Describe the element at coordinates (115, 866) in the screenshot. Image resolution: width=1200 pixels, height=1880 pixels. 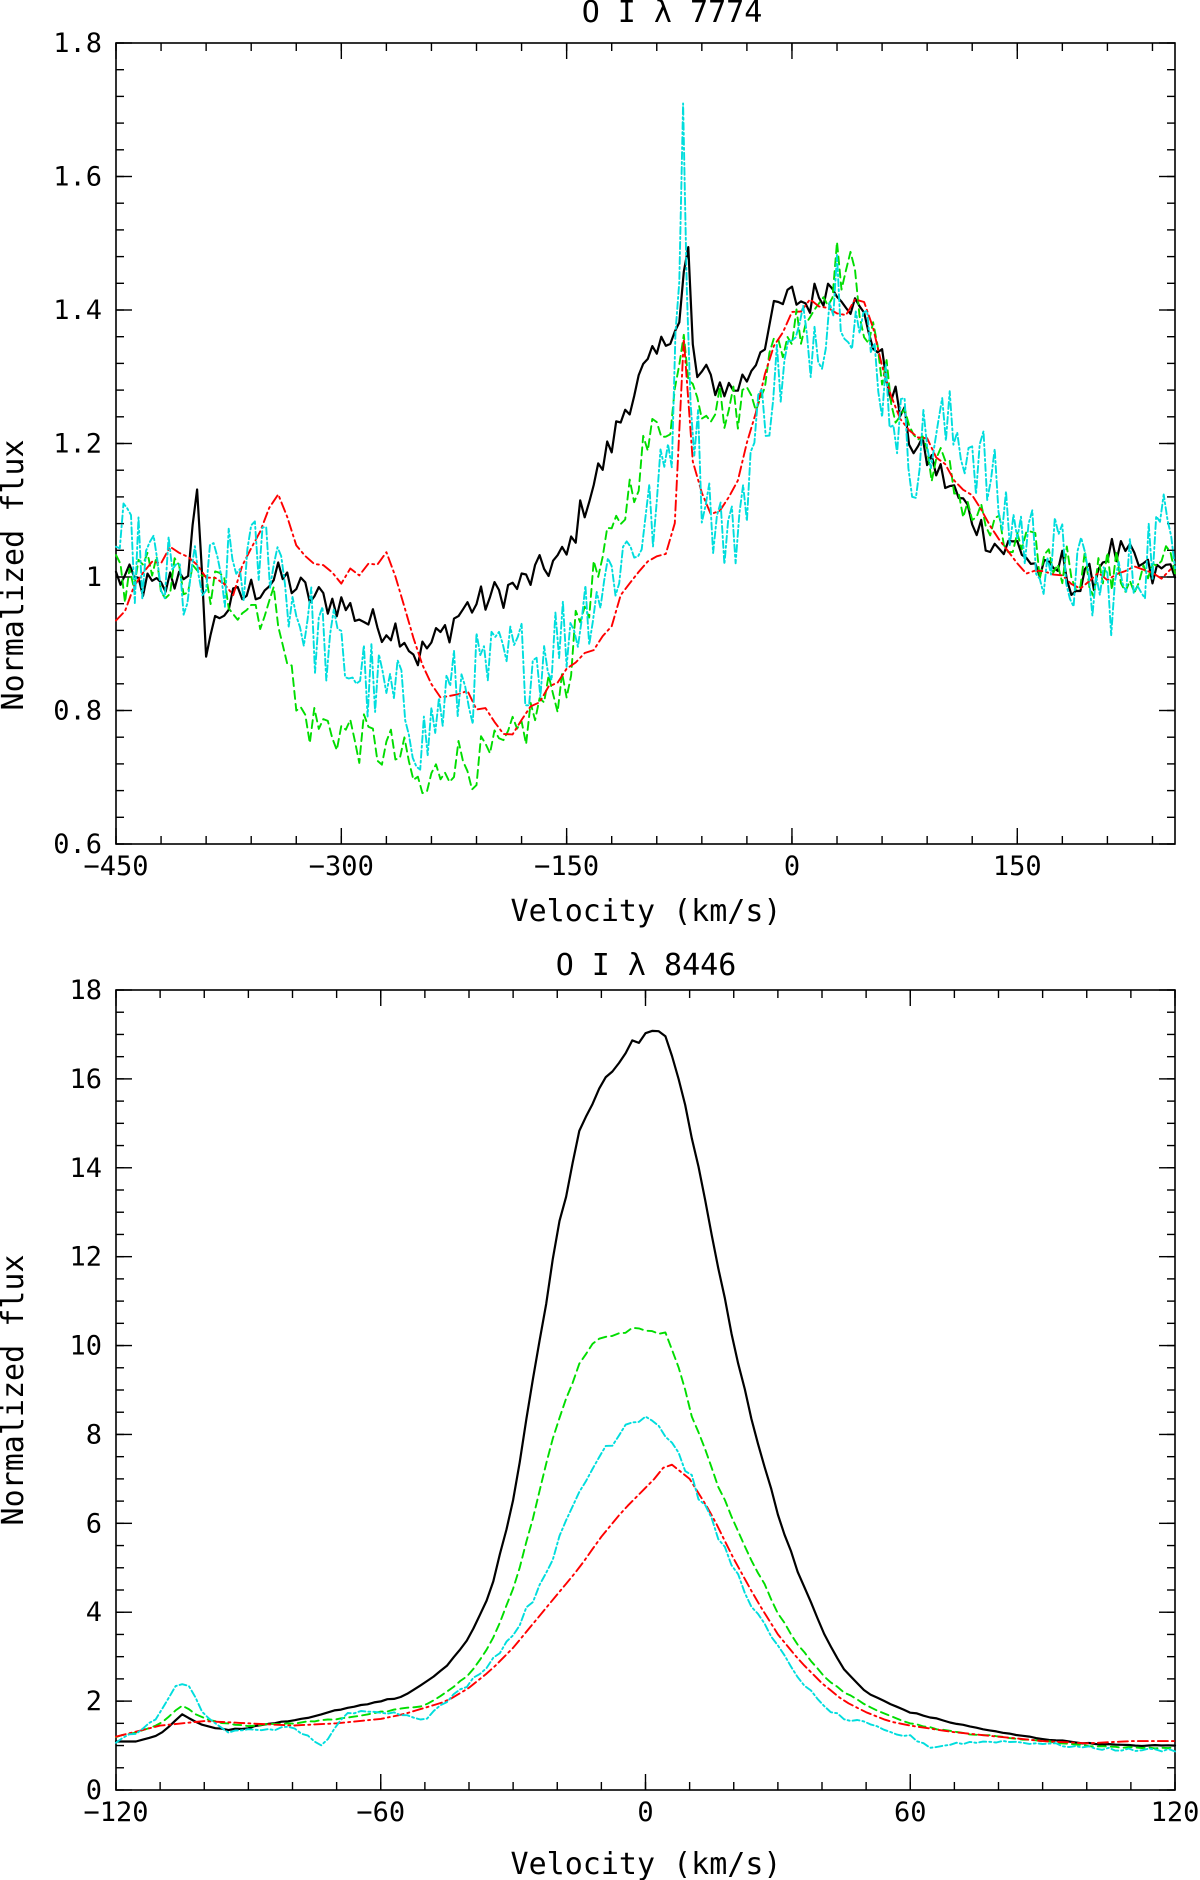
I see `x-tick-label: −450` at that location.